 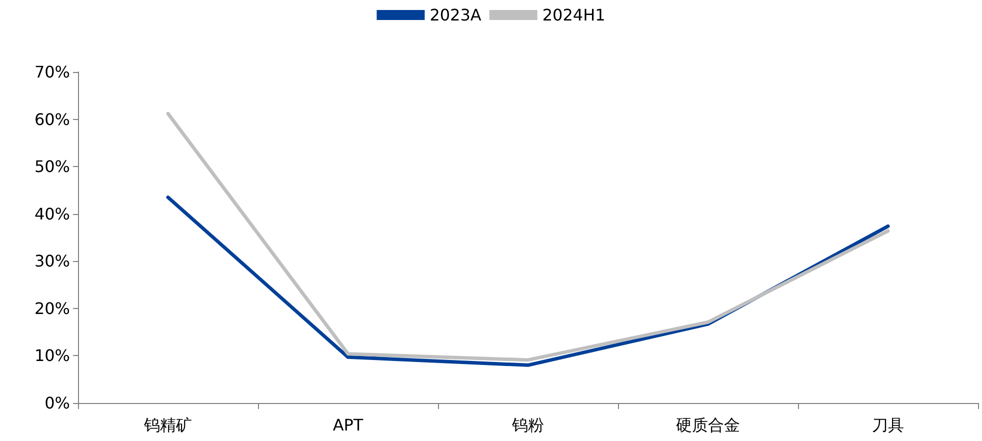 What do you see at coordinates (456, 15) in the screenshot?
I see `legend-label: 2023A` at bounding box center [456, 15].